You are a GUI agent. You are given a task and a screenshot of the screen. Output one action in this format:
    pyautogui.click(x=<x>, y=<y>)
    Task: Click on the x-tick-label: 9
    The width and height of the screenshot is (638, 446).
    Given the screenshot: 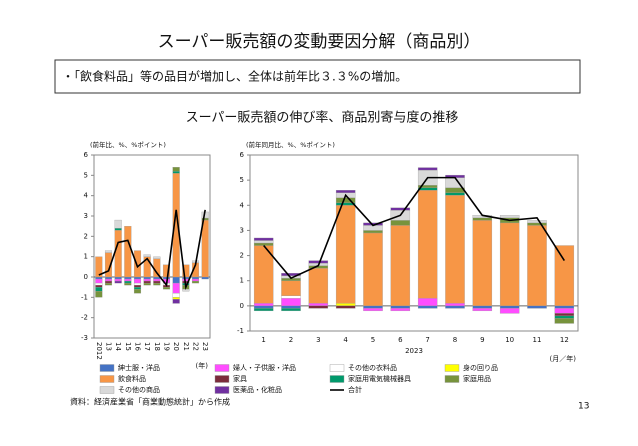 What is the action you would take?
    pyautogui.click(x=482, y=340)
    